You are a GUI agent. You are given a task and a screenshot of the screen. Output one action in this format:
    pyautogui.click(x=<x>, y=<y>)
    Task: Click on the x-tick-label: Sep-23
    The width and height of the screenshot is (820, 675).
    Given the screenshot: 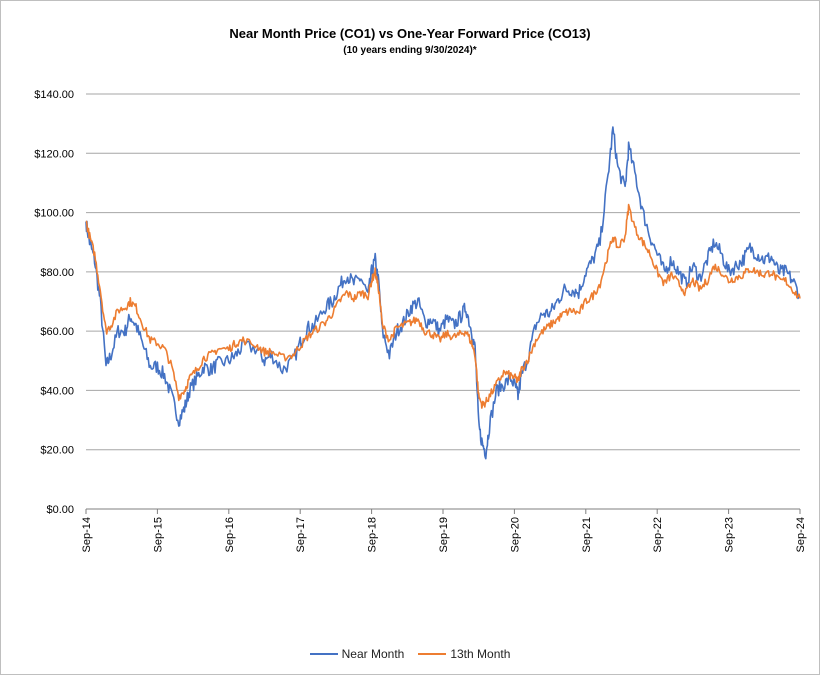 What is the action you would take?
    pyautogui.click(x=730, y=534)
    